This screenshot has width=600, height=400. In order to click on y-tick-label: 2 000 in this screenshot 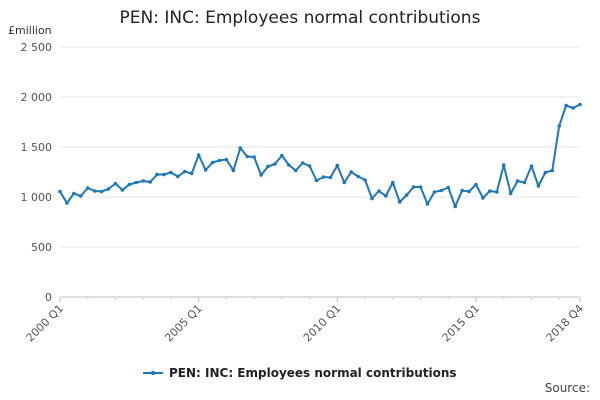, I will do `click(37, 97)`.